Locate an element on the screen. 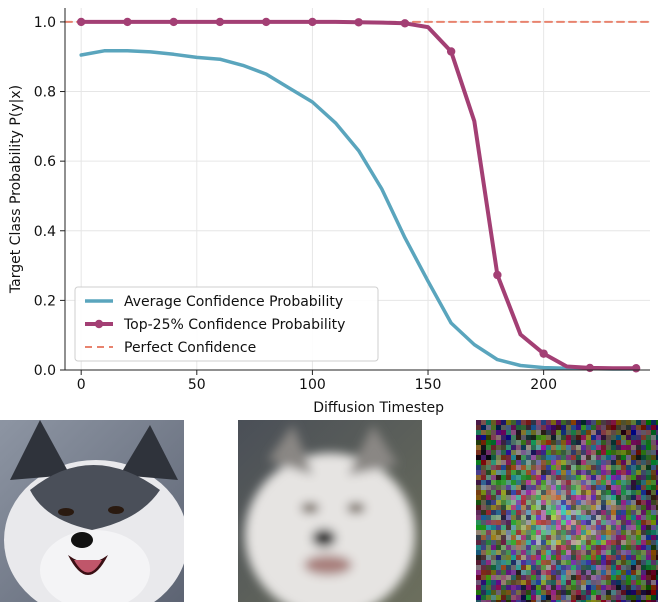 This screenshot has height=602, width=658. x-axis-label: Diffusion Timestep is located at coordinates (378, 407).